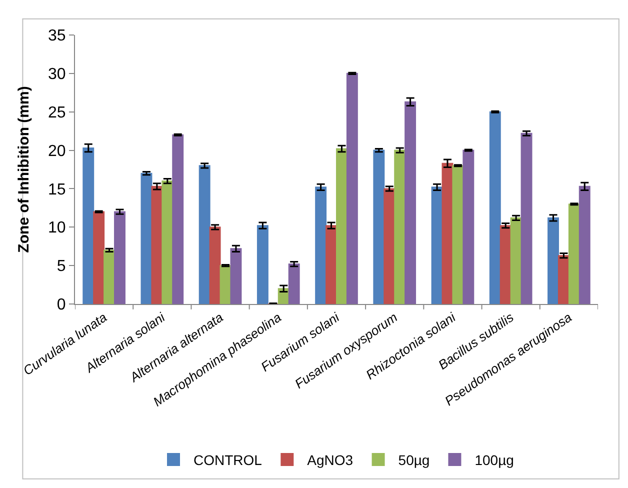 This screenshot has width=628, height=488. I want to click on legend-label: AgNO3, so click(330, 460).